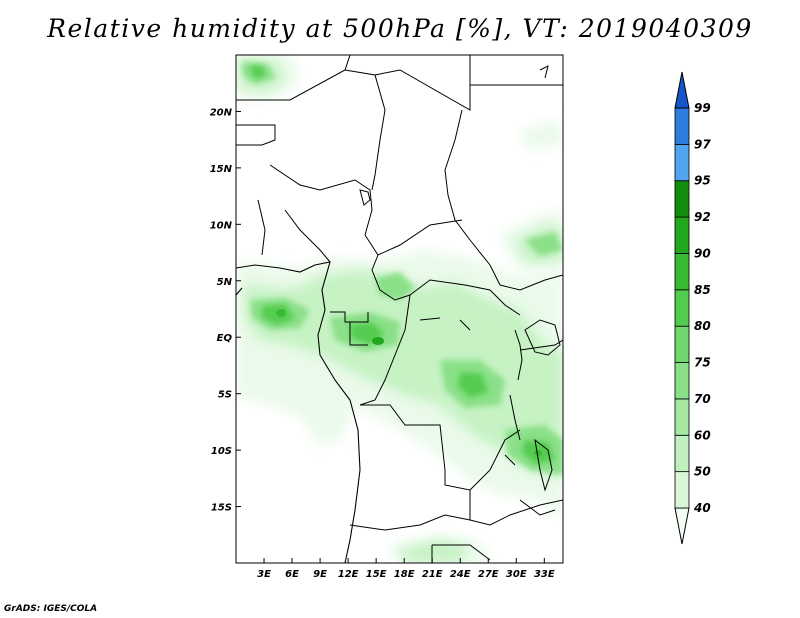  I want to click on colorbar-label: 85, so click(702, 290).